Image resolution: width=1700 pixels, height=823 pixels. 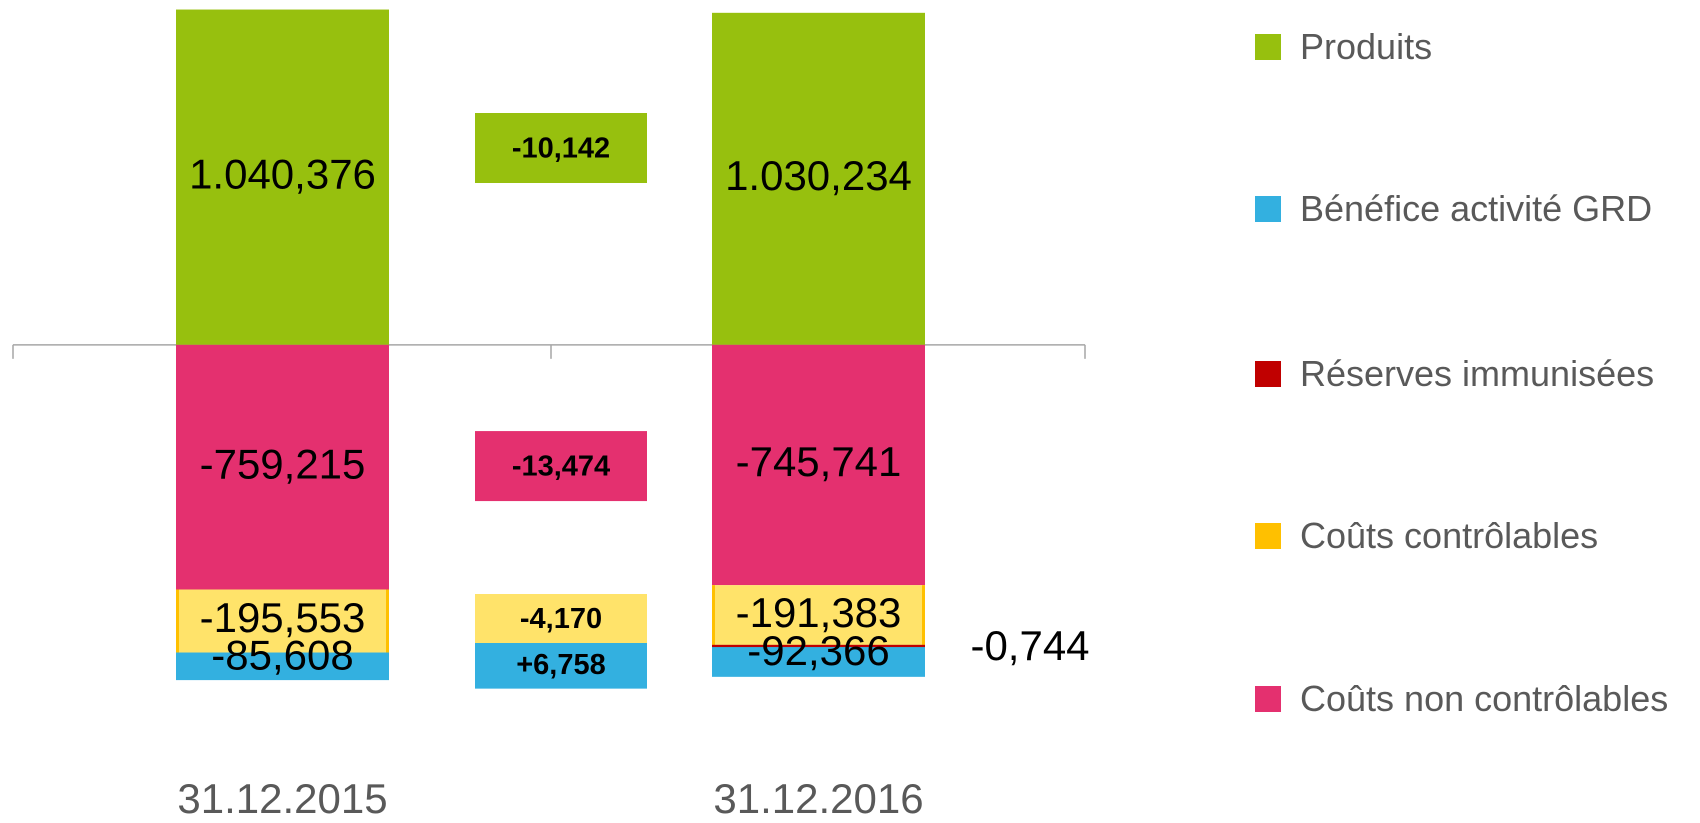 I want to click on value-label: -195,553, so click(x=283, y=617).